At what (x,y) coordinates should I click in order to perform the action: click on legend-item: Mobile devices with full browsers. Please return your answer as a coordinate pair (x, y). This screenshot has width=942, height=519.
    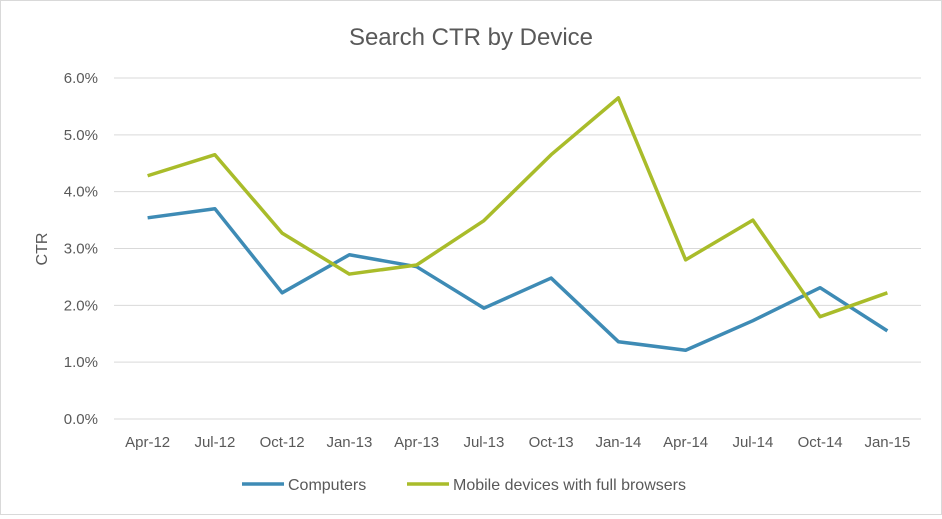
    Looking at the image, I should click on (546, 485).